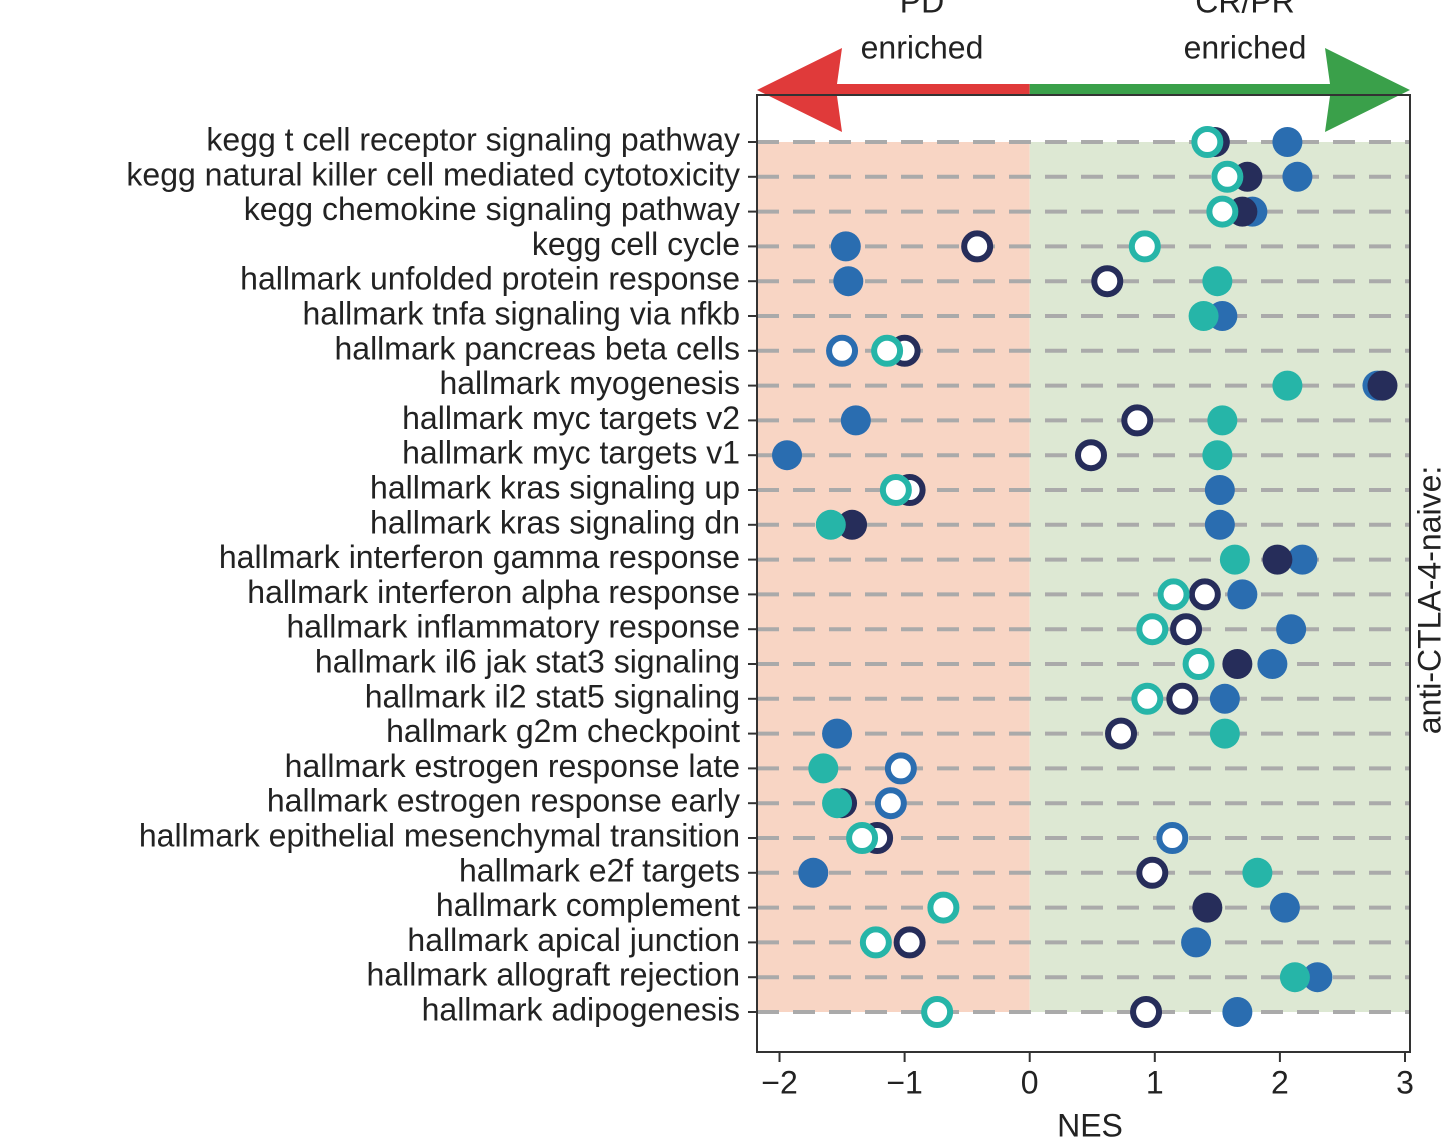 The width and height of the screenshot is (1442, 1147). I want to click on left-head: enriched, so click(922, 47).